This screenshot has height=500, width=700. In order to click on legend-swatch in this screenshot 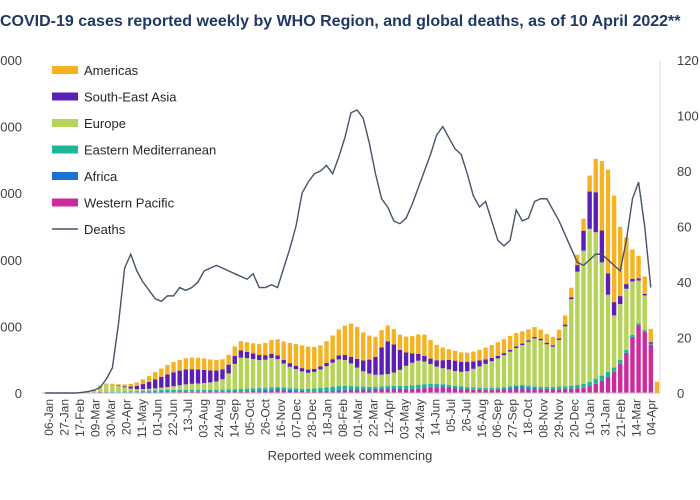, I will do `click(65, 70)`.